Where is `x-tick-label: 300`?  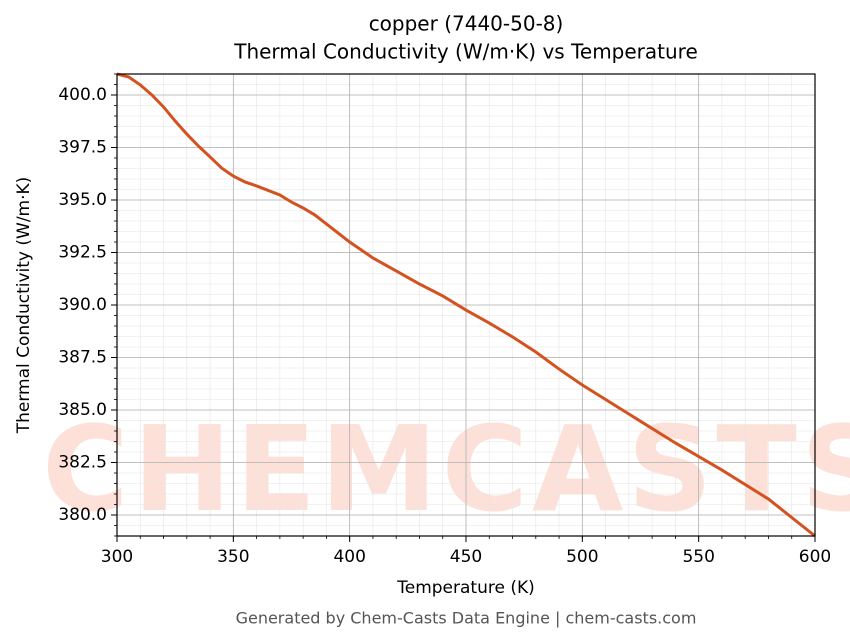
x-tick-label: 300 is located at coordinates (117, 557).